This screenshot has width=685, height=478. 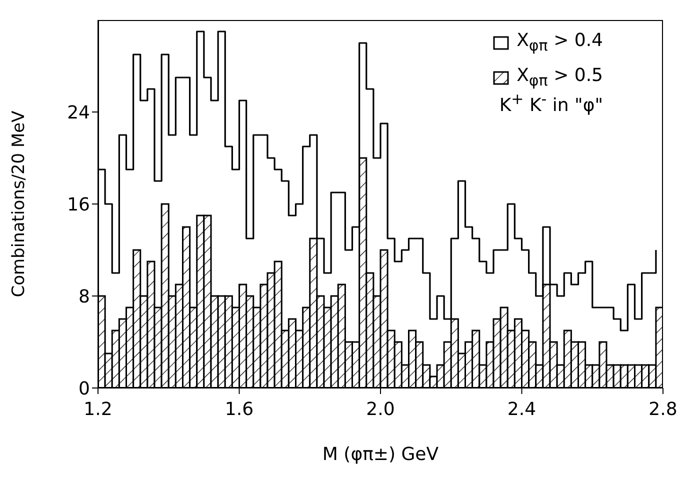 I want to click on x-tick-label: 1.6, so click(x=239, y=409).